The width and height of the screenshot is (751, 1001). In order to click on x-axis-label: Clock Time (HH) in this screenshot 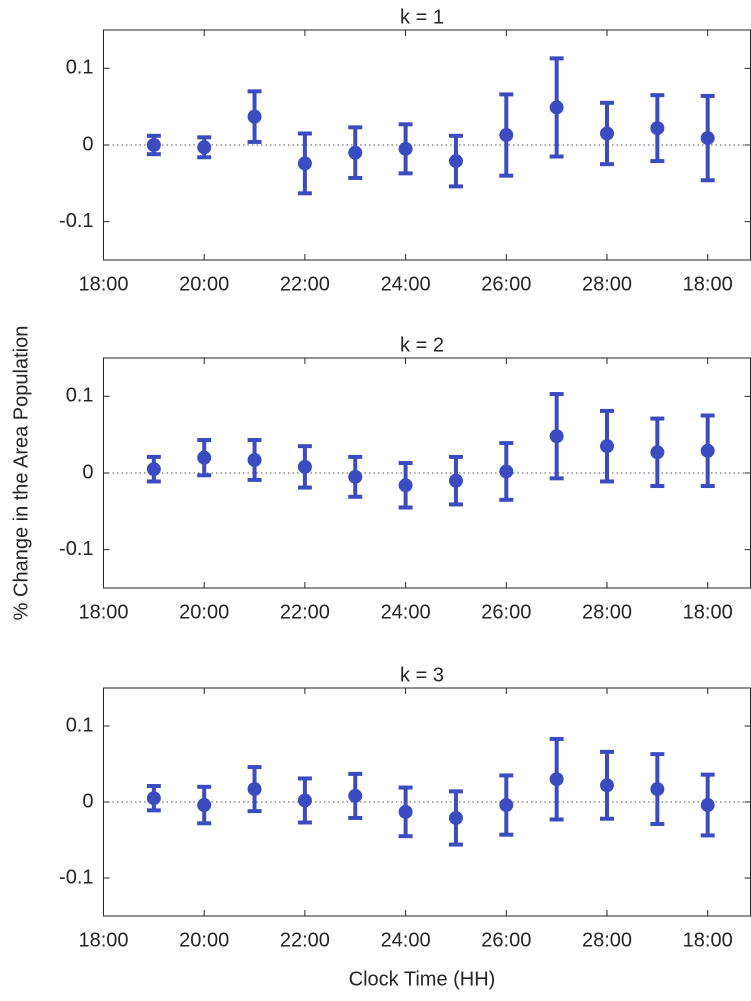, I will do `click(422, 979)`.